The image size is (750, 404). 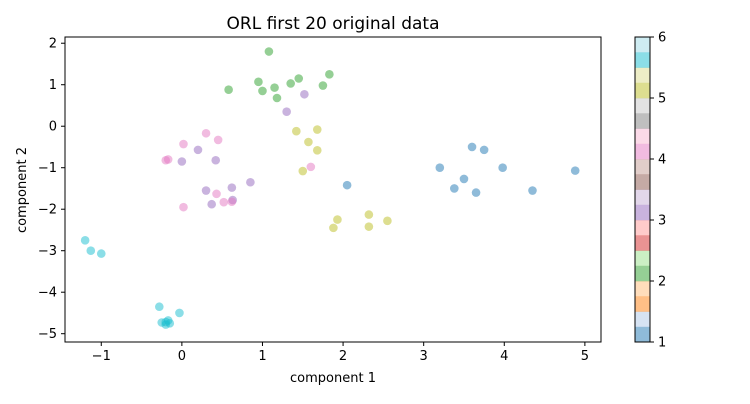 What do you see at coordinates (585, 356) in the screenshot?
I see `x-tick-label: 5` at bounding box center [585, 356].